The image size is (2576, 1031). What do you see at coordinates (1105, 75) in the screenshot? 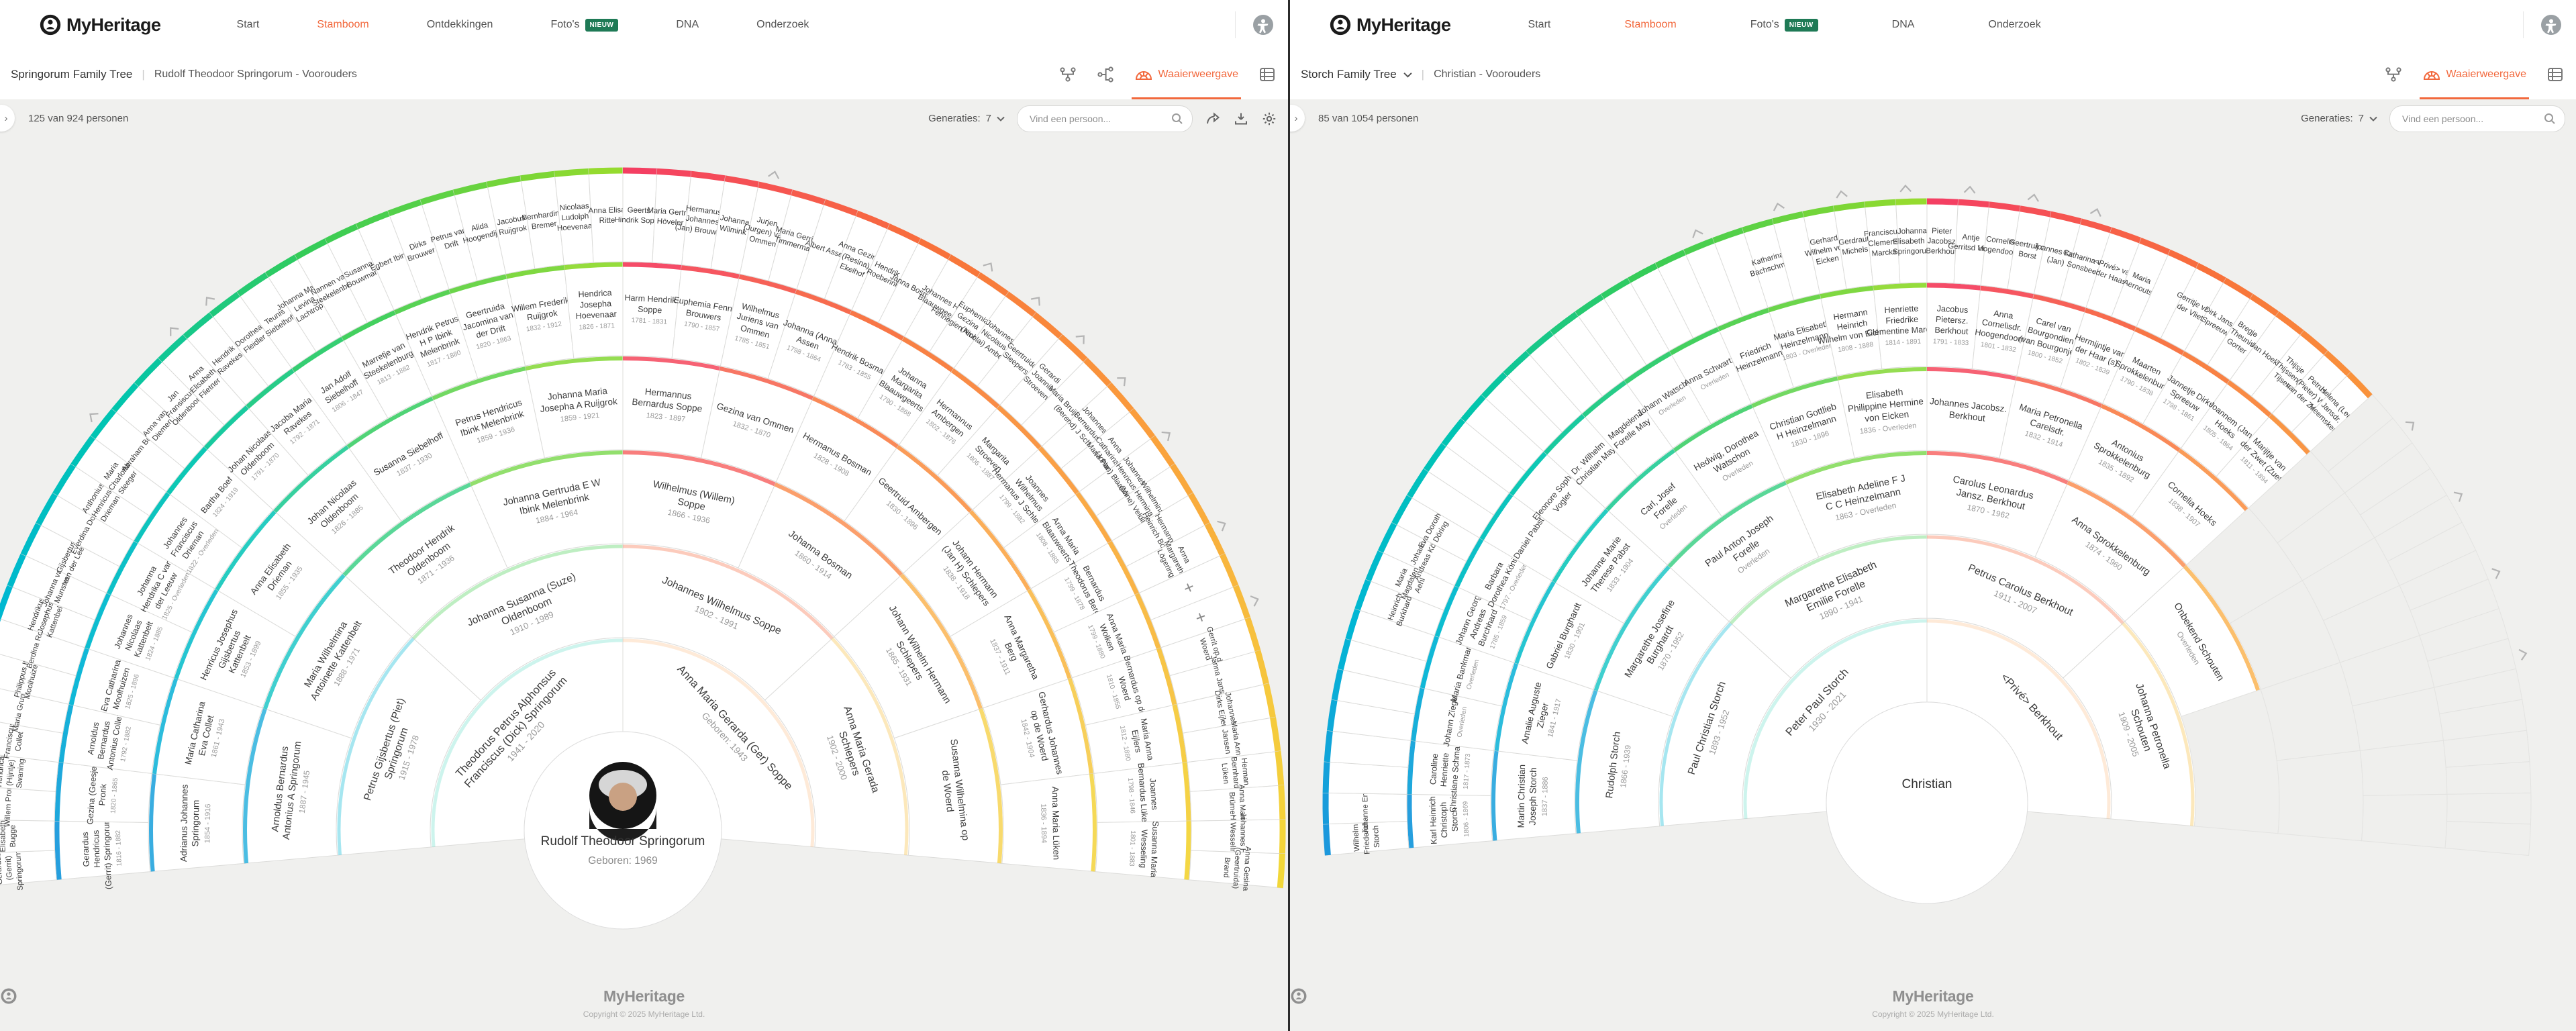
I see `family-view-icon` at bounding box center [1105, 75].